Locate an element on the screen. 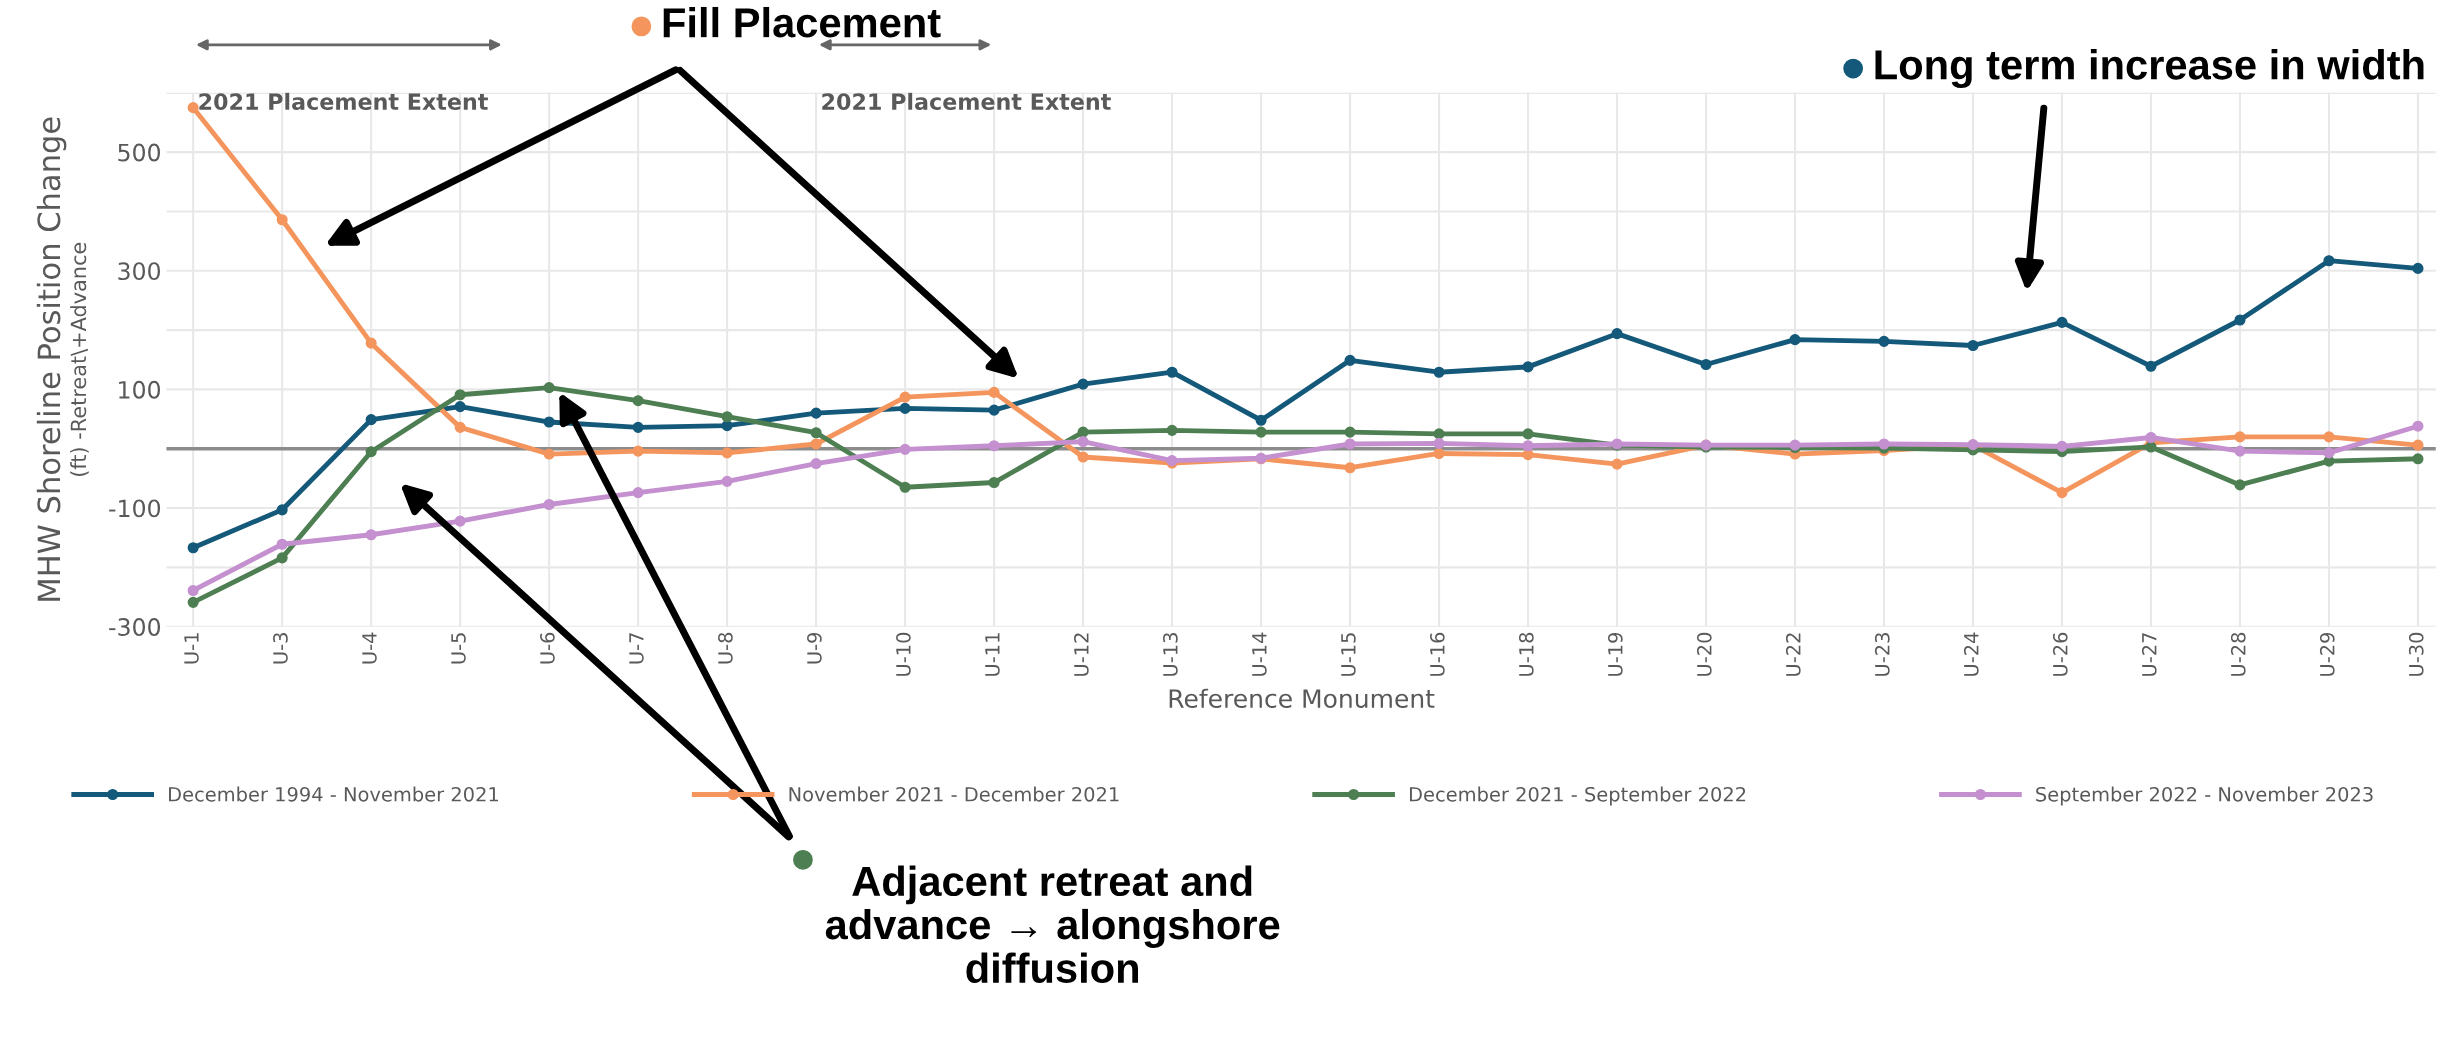  x-tick-label: U-14 is located at coordinates (1259, 654).